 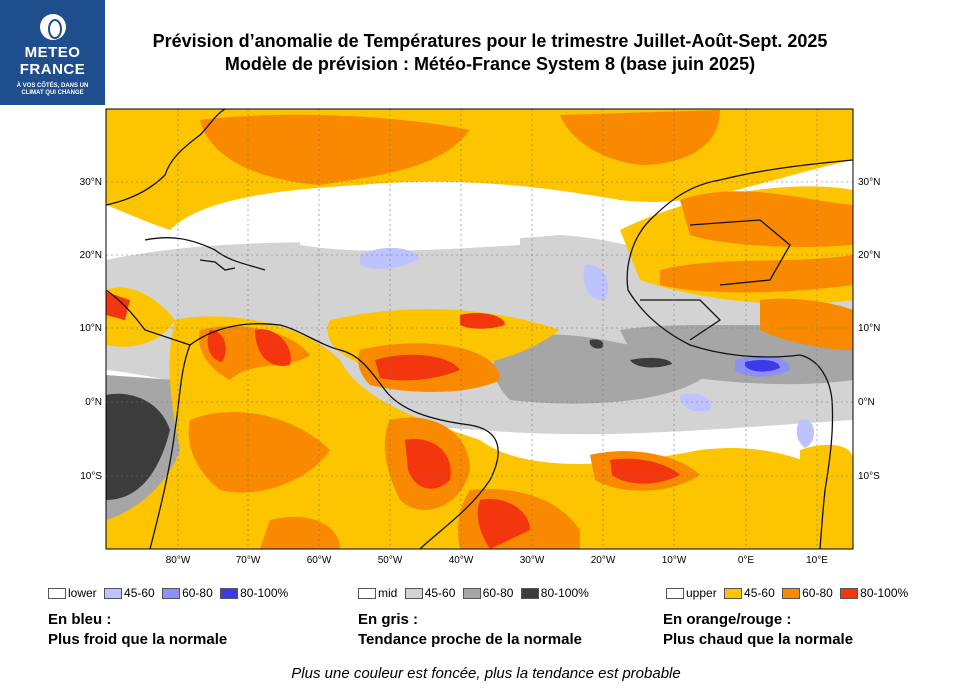 I want to click on lat-label-20n-right: 20°N, so click(x=869, y=255).